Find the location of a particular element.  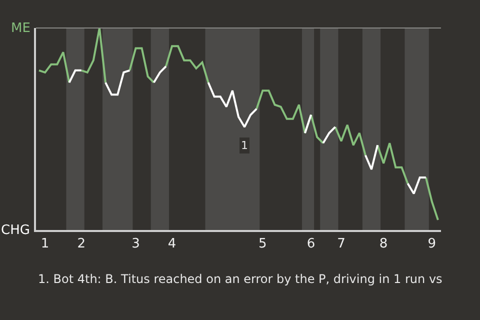

annotation: 1 is located at coordinates (244, 145).